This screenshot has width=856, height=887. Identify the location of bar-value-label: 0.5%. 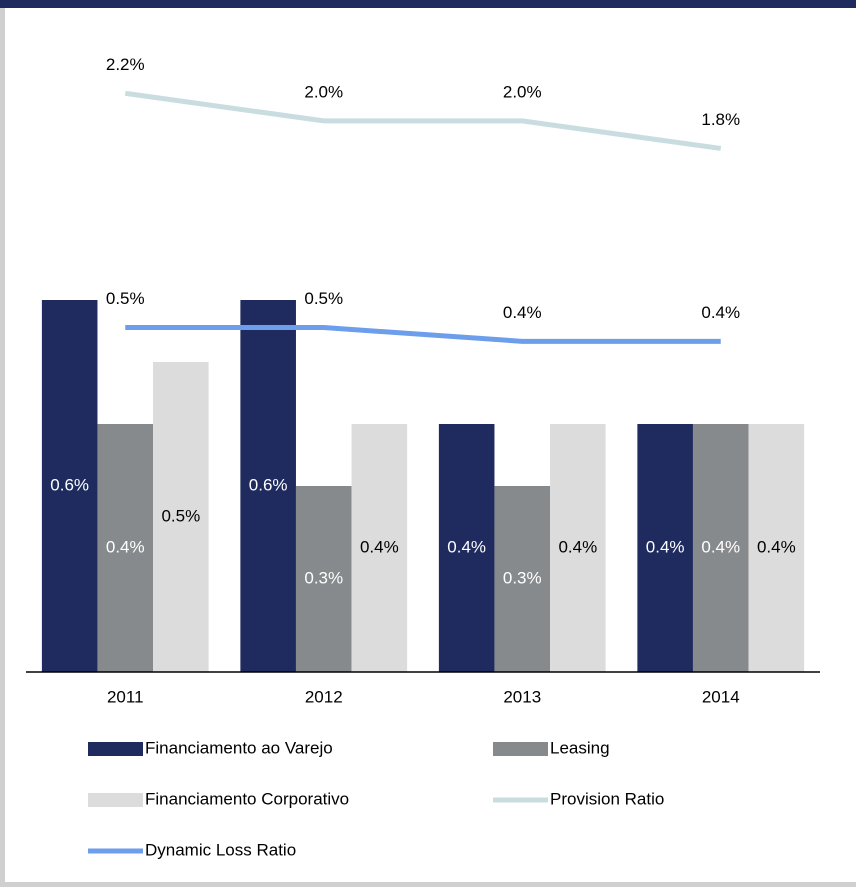
(180, 515).